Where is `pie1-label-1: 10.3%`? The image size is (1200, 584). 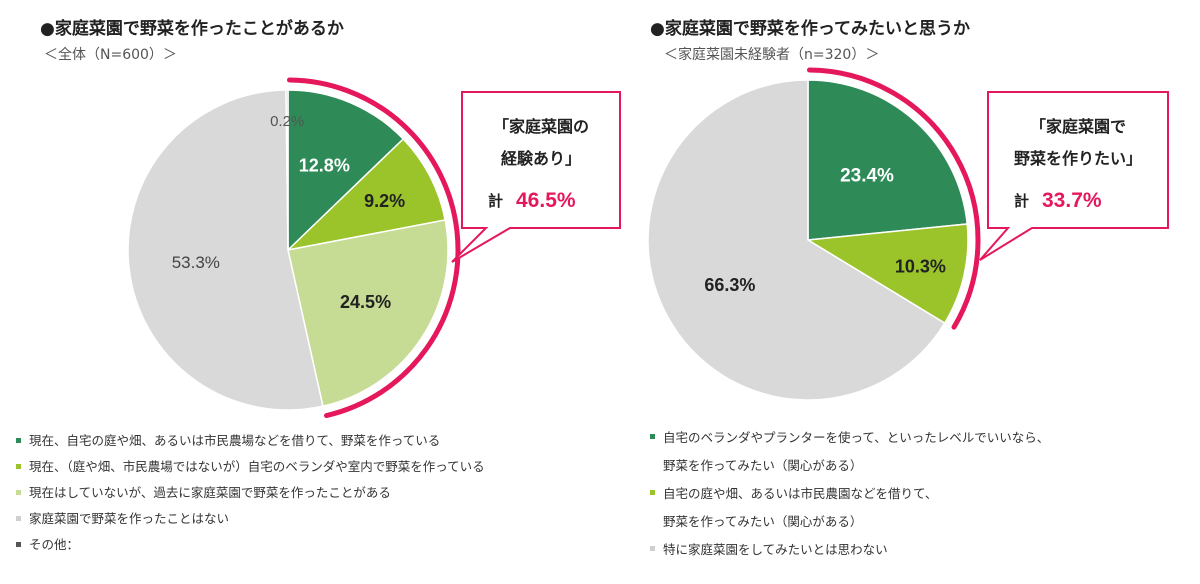 pie1-label-1: 10.3% is located at coordinates (920, 266).